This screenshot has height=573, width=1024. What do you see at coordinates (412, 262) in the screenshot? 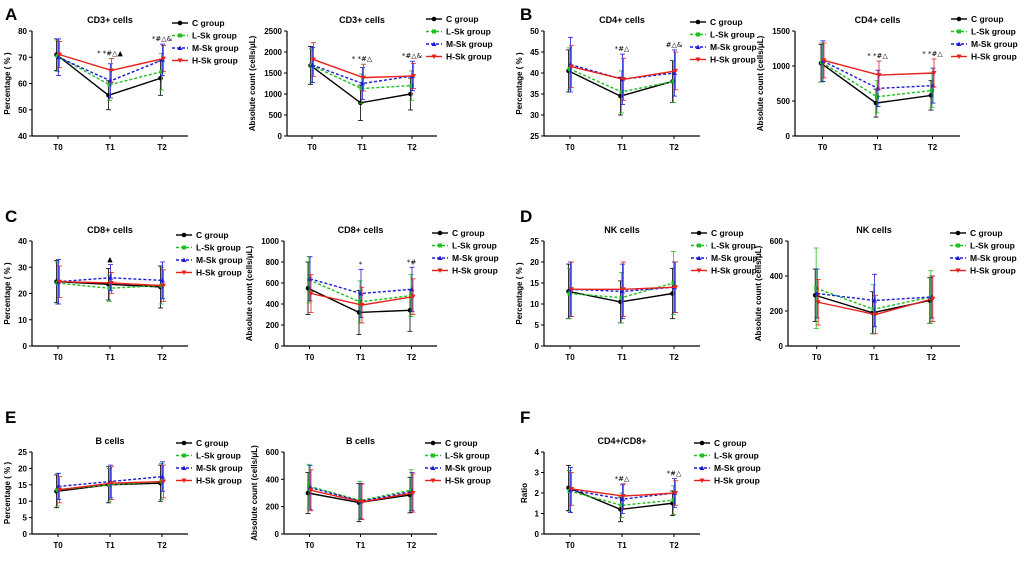
I see `significance-annotation: *#` at bounding box center [412, 262].